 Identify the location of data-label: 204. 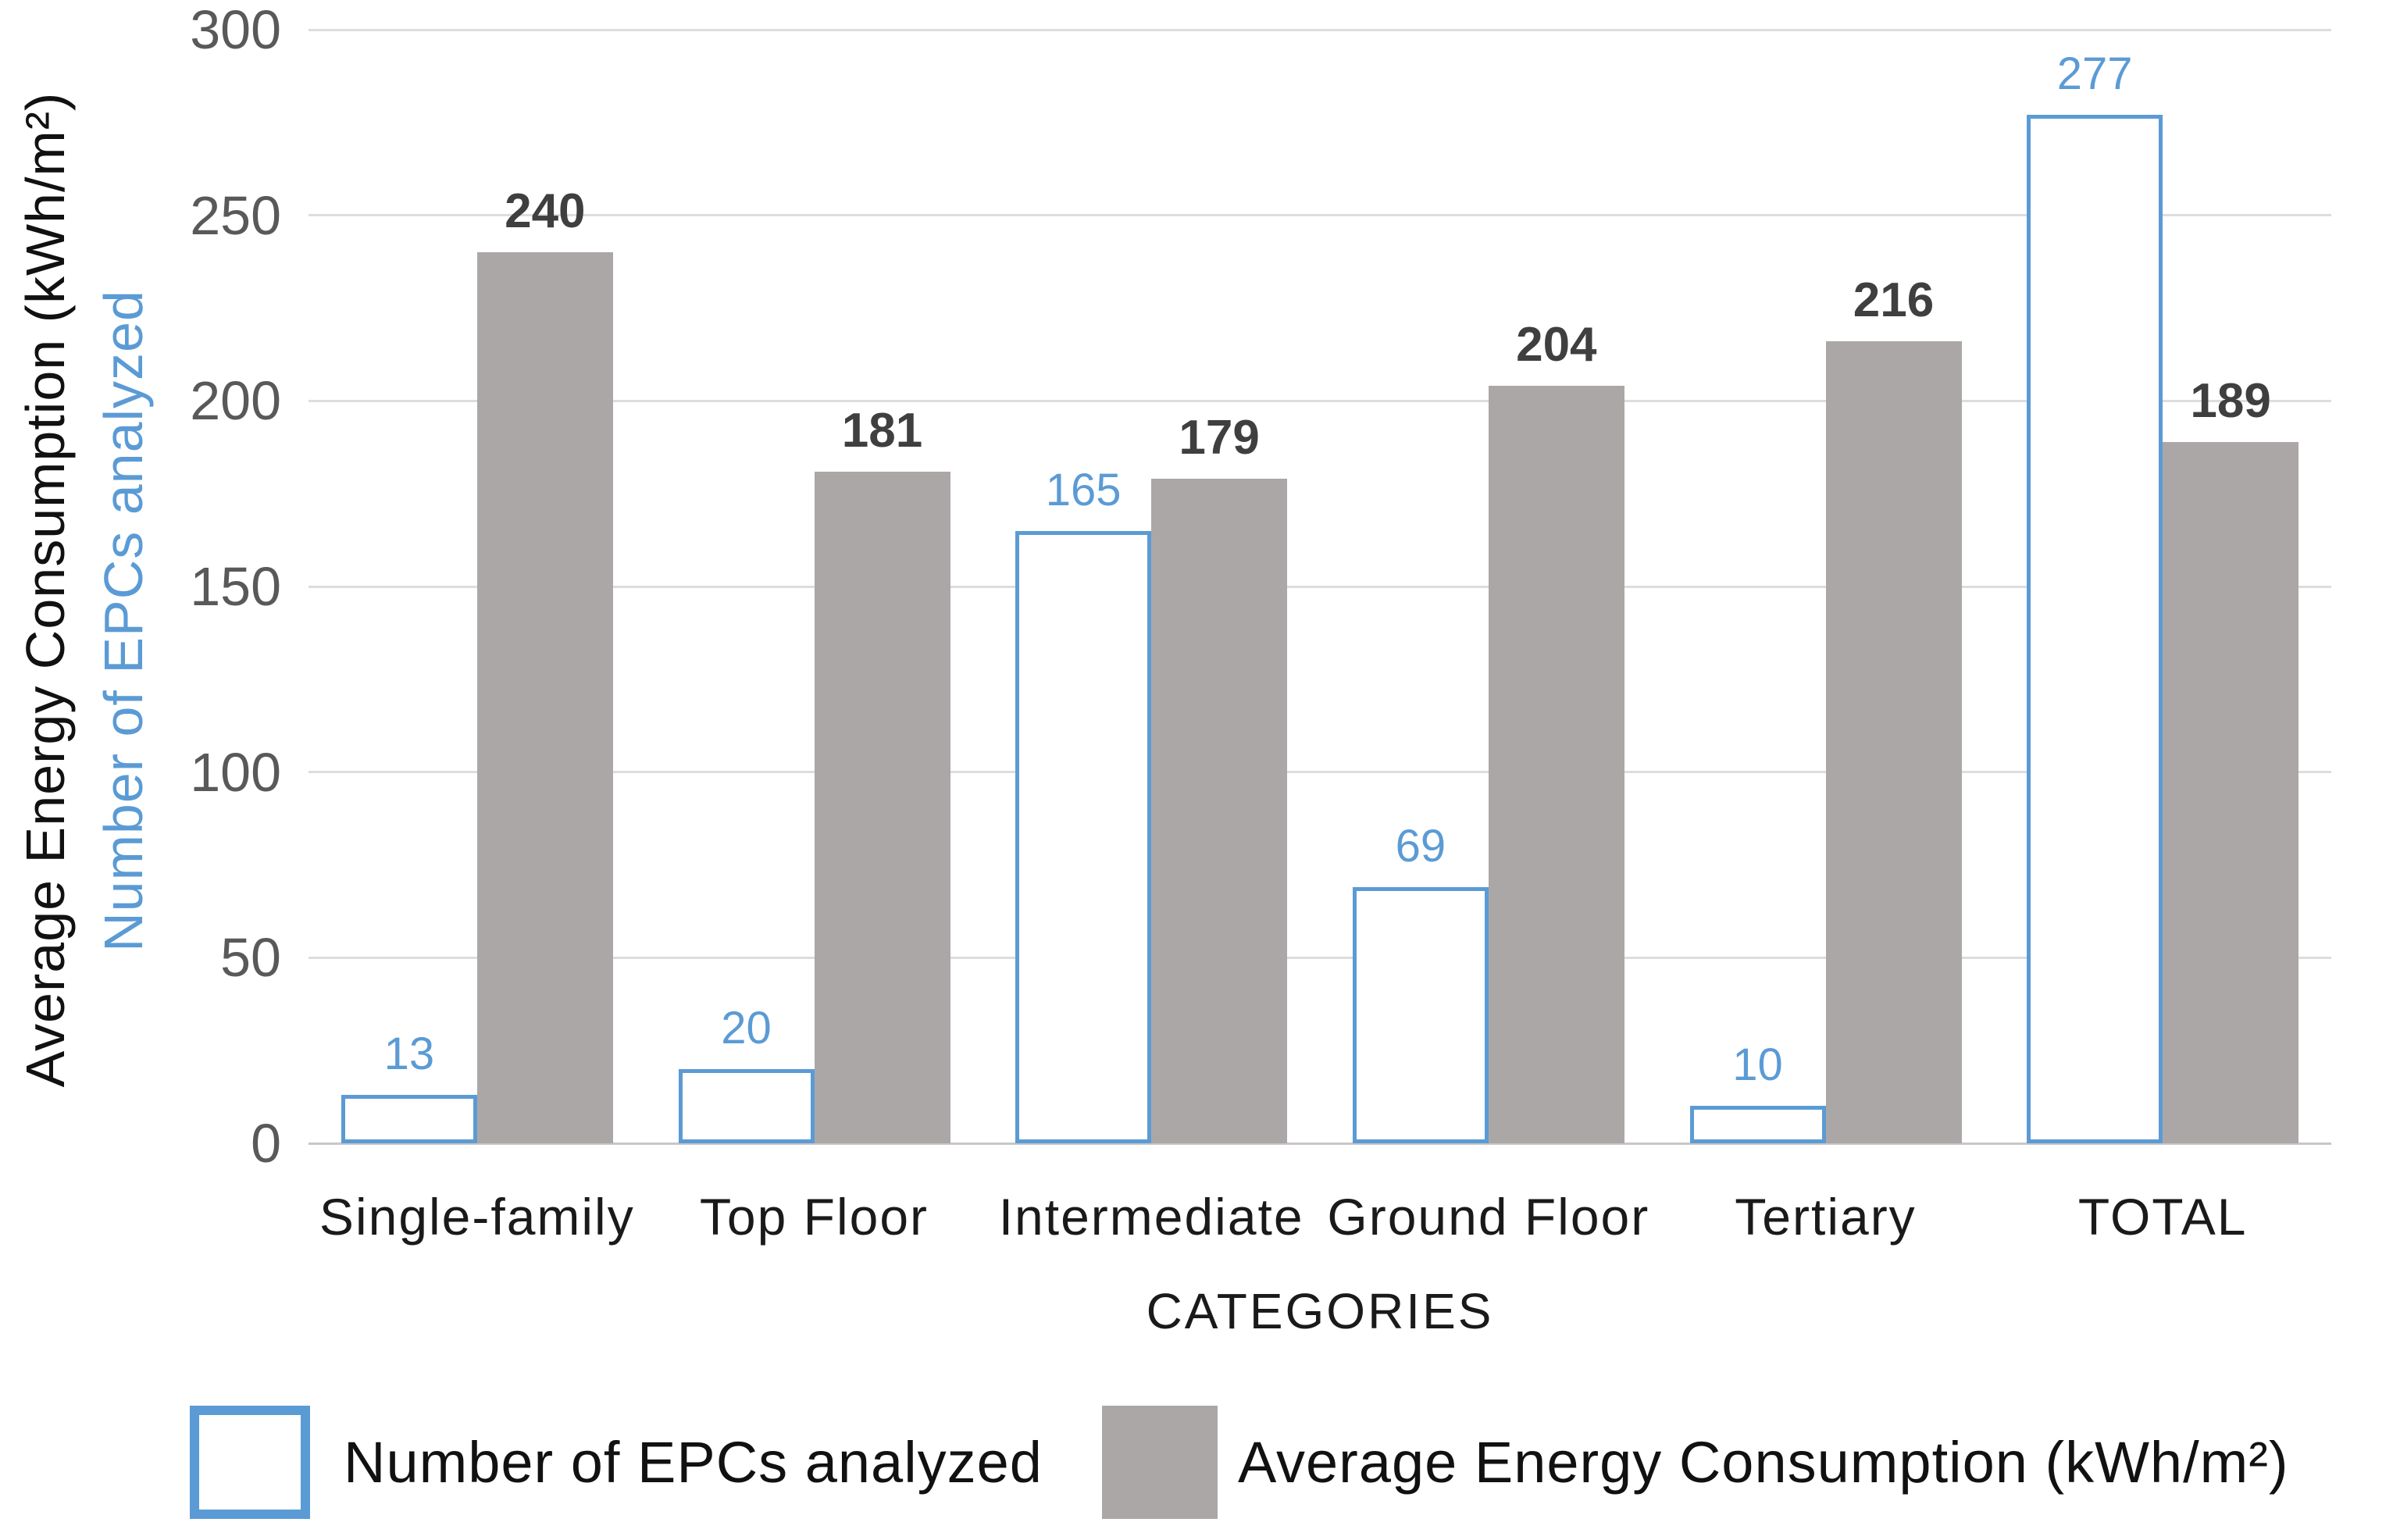
(1556, 345).